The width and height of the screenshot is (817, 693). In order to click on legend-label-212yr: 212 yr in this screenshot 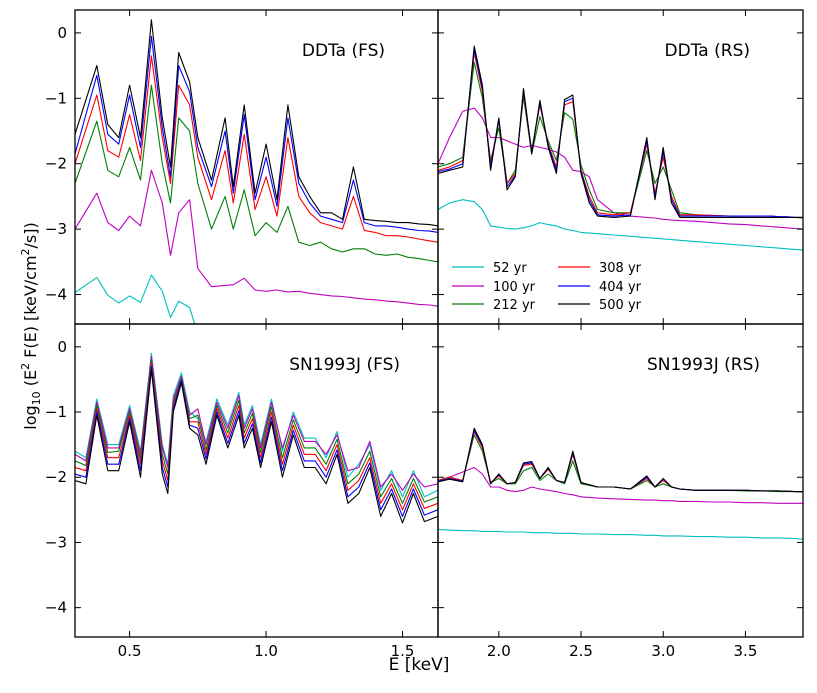, I will do `click(514, 305)`.